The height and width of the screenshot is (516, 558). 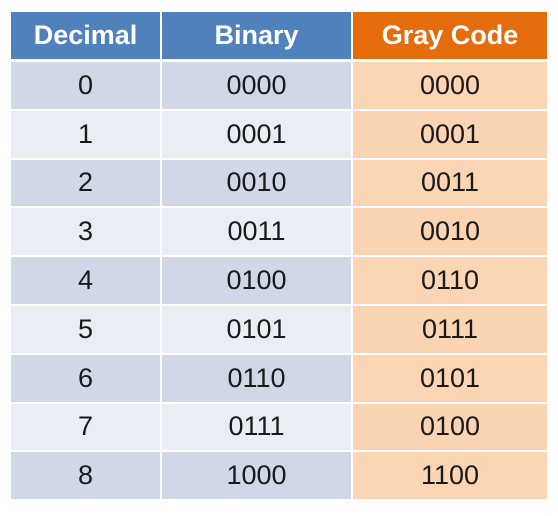 I want to click on decimal-cell: 0, so click(x=86, y=86).